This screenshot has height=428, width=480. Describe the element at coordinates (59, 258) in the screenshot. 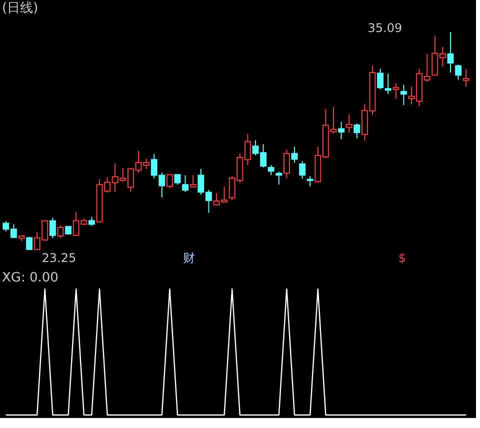

I see `text: 23.25` at that location.